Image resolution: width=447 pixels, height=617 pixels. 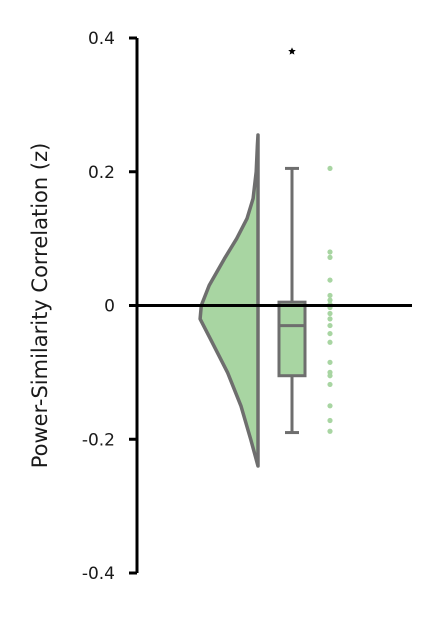 I want to click on outlier-marker, so click(x=292, y=51).